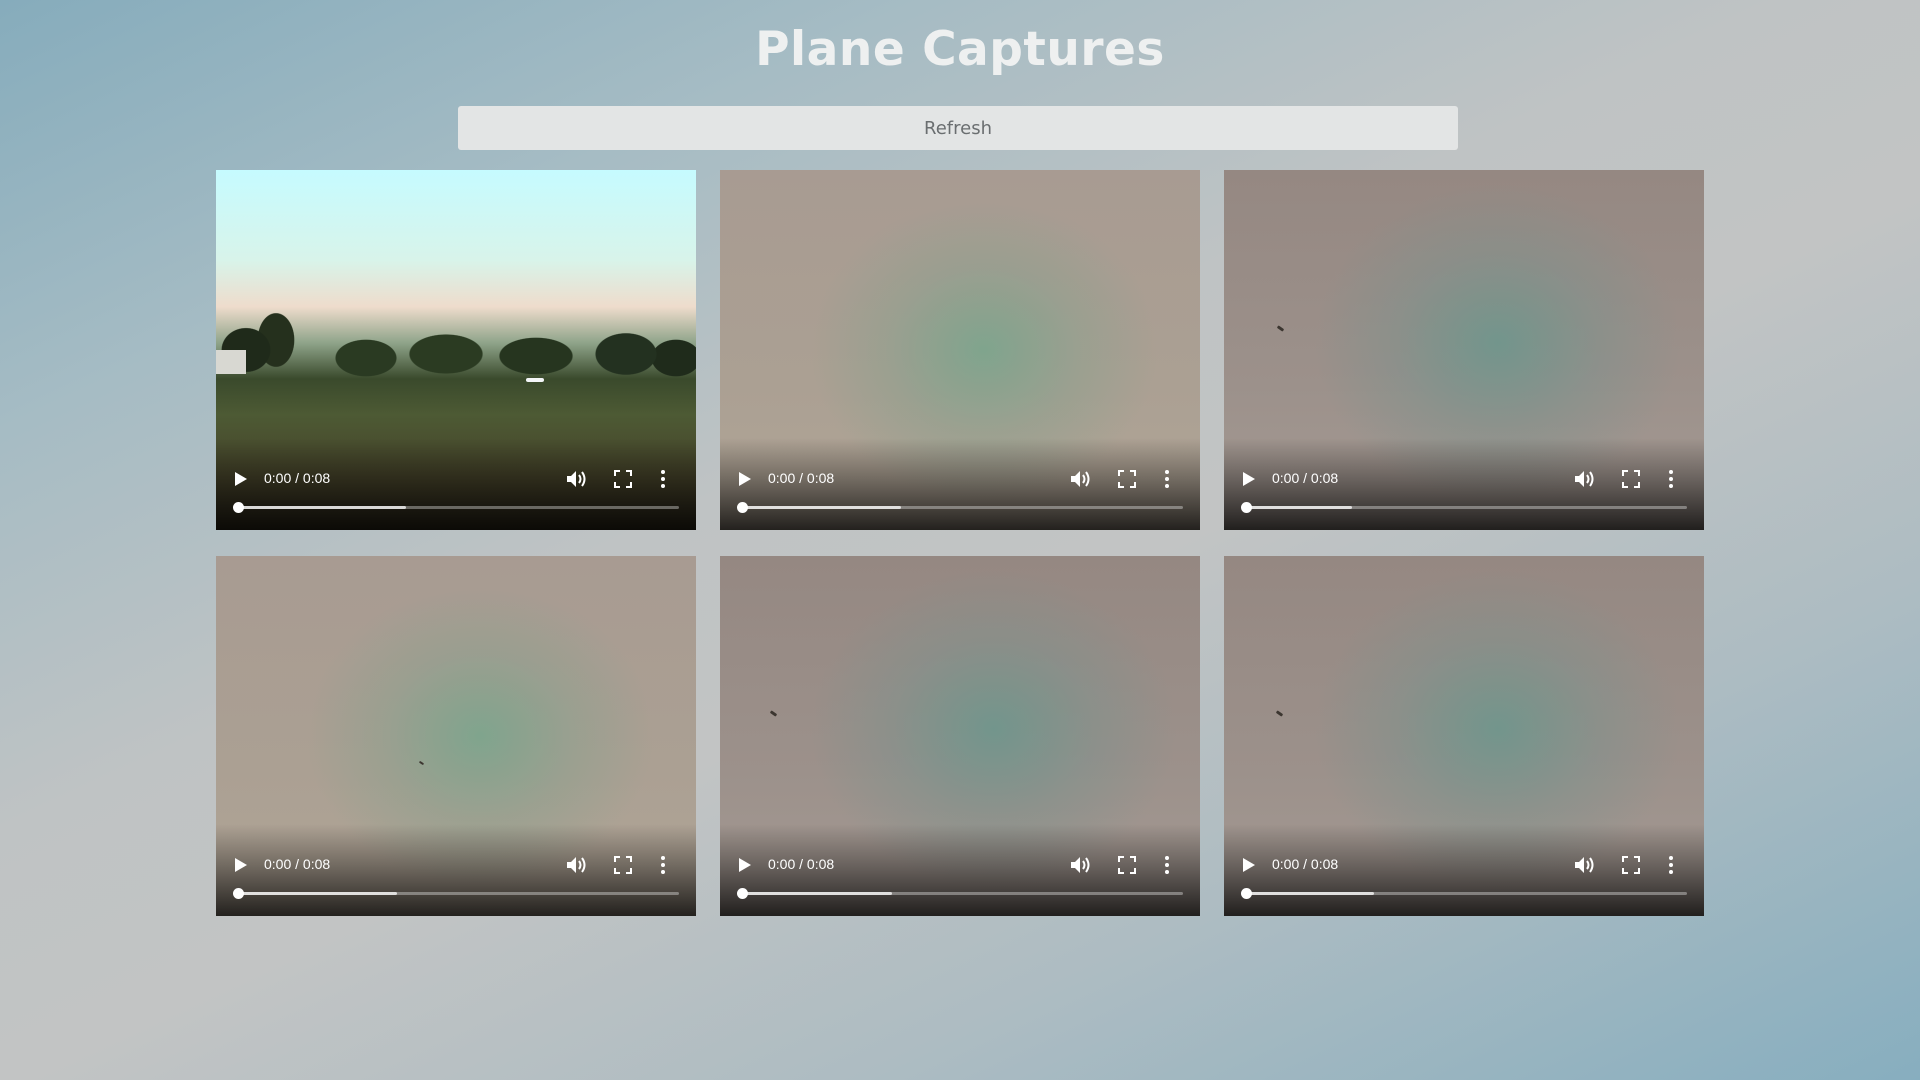 Image resolution: width=1920 pixels, height=1080 pixels. Describe the element at coordinates (960, 49) in the screenshot. I see `page-title: Plane Captures` at that location.